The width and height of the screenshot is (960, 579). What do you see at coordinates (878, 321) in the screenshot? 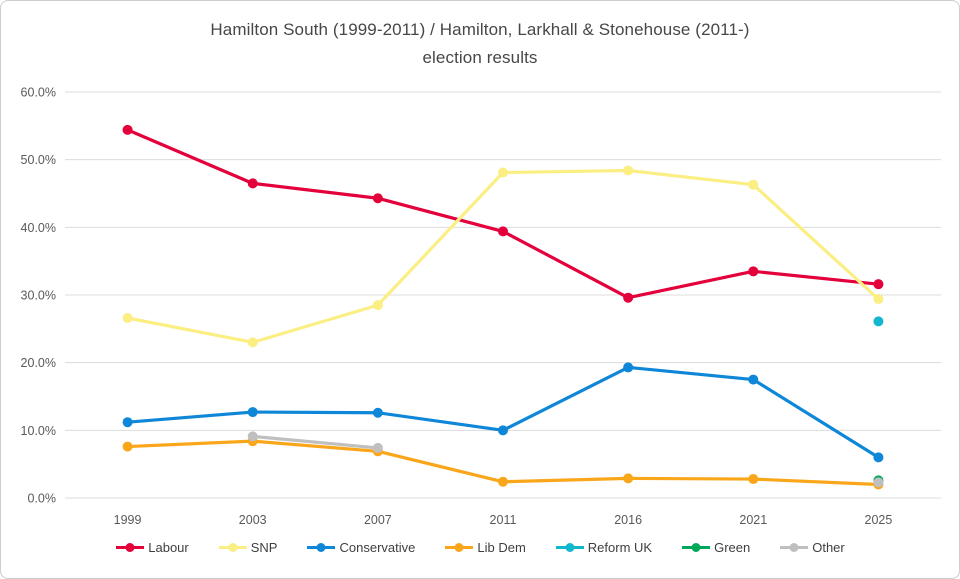
I see `series-marker-reform-uk-2025` at bounding box center [878, 321].